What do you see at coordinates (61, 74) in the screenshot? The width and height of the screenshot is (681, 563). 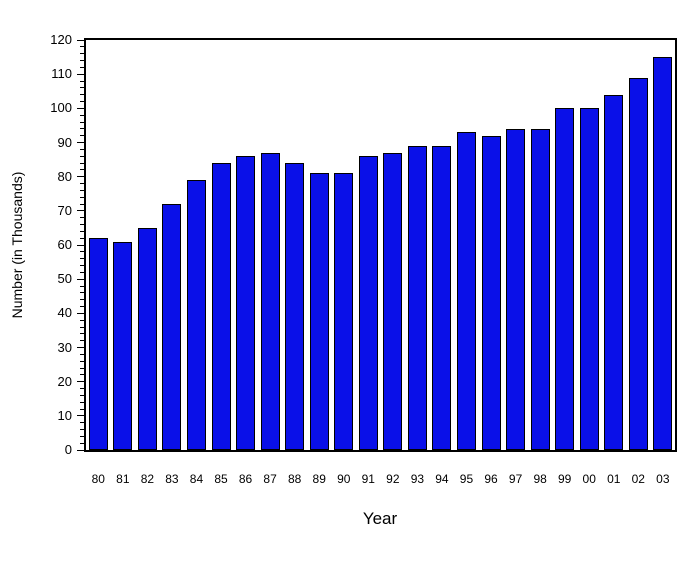 I see `y-tick-label-110: 110` at bounding box center [61, 74].